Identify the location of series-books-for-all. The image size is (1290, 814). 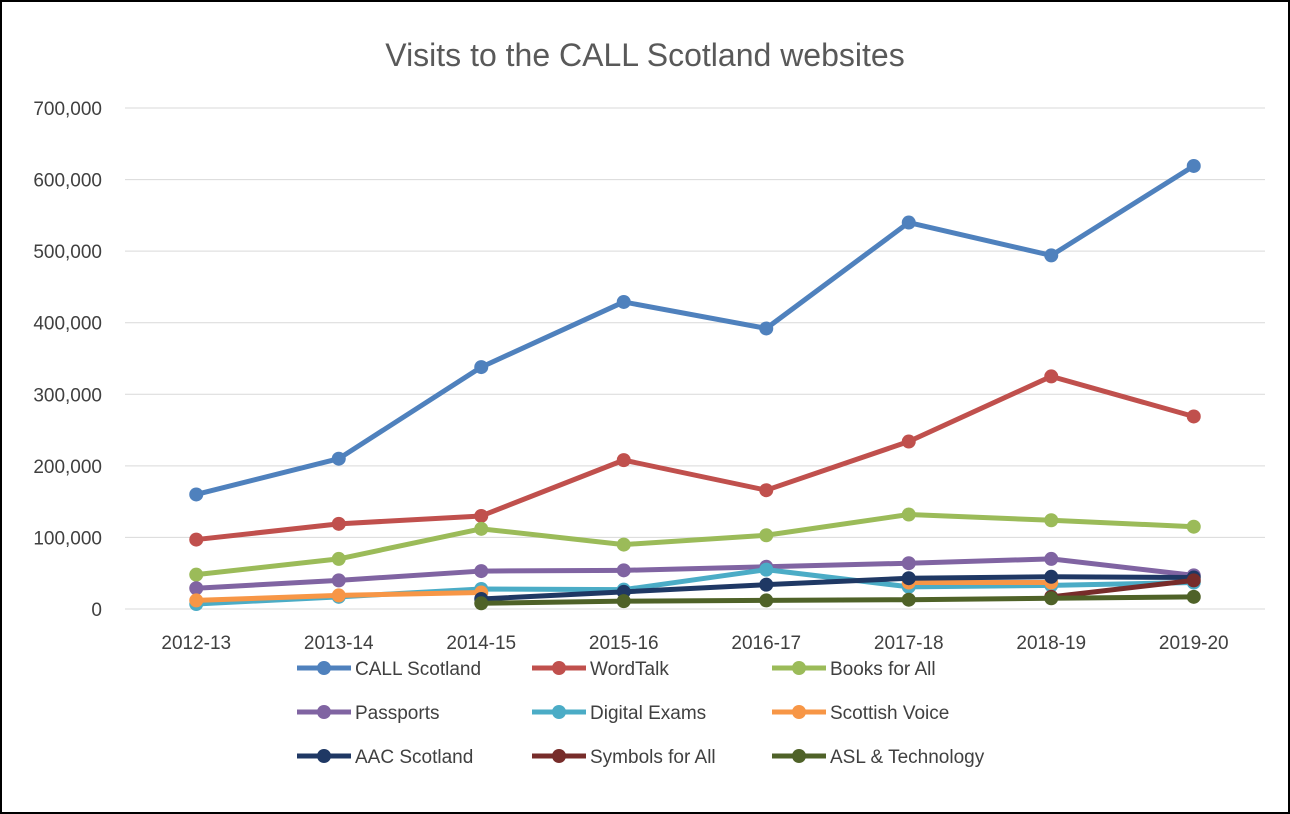
(695, 544).